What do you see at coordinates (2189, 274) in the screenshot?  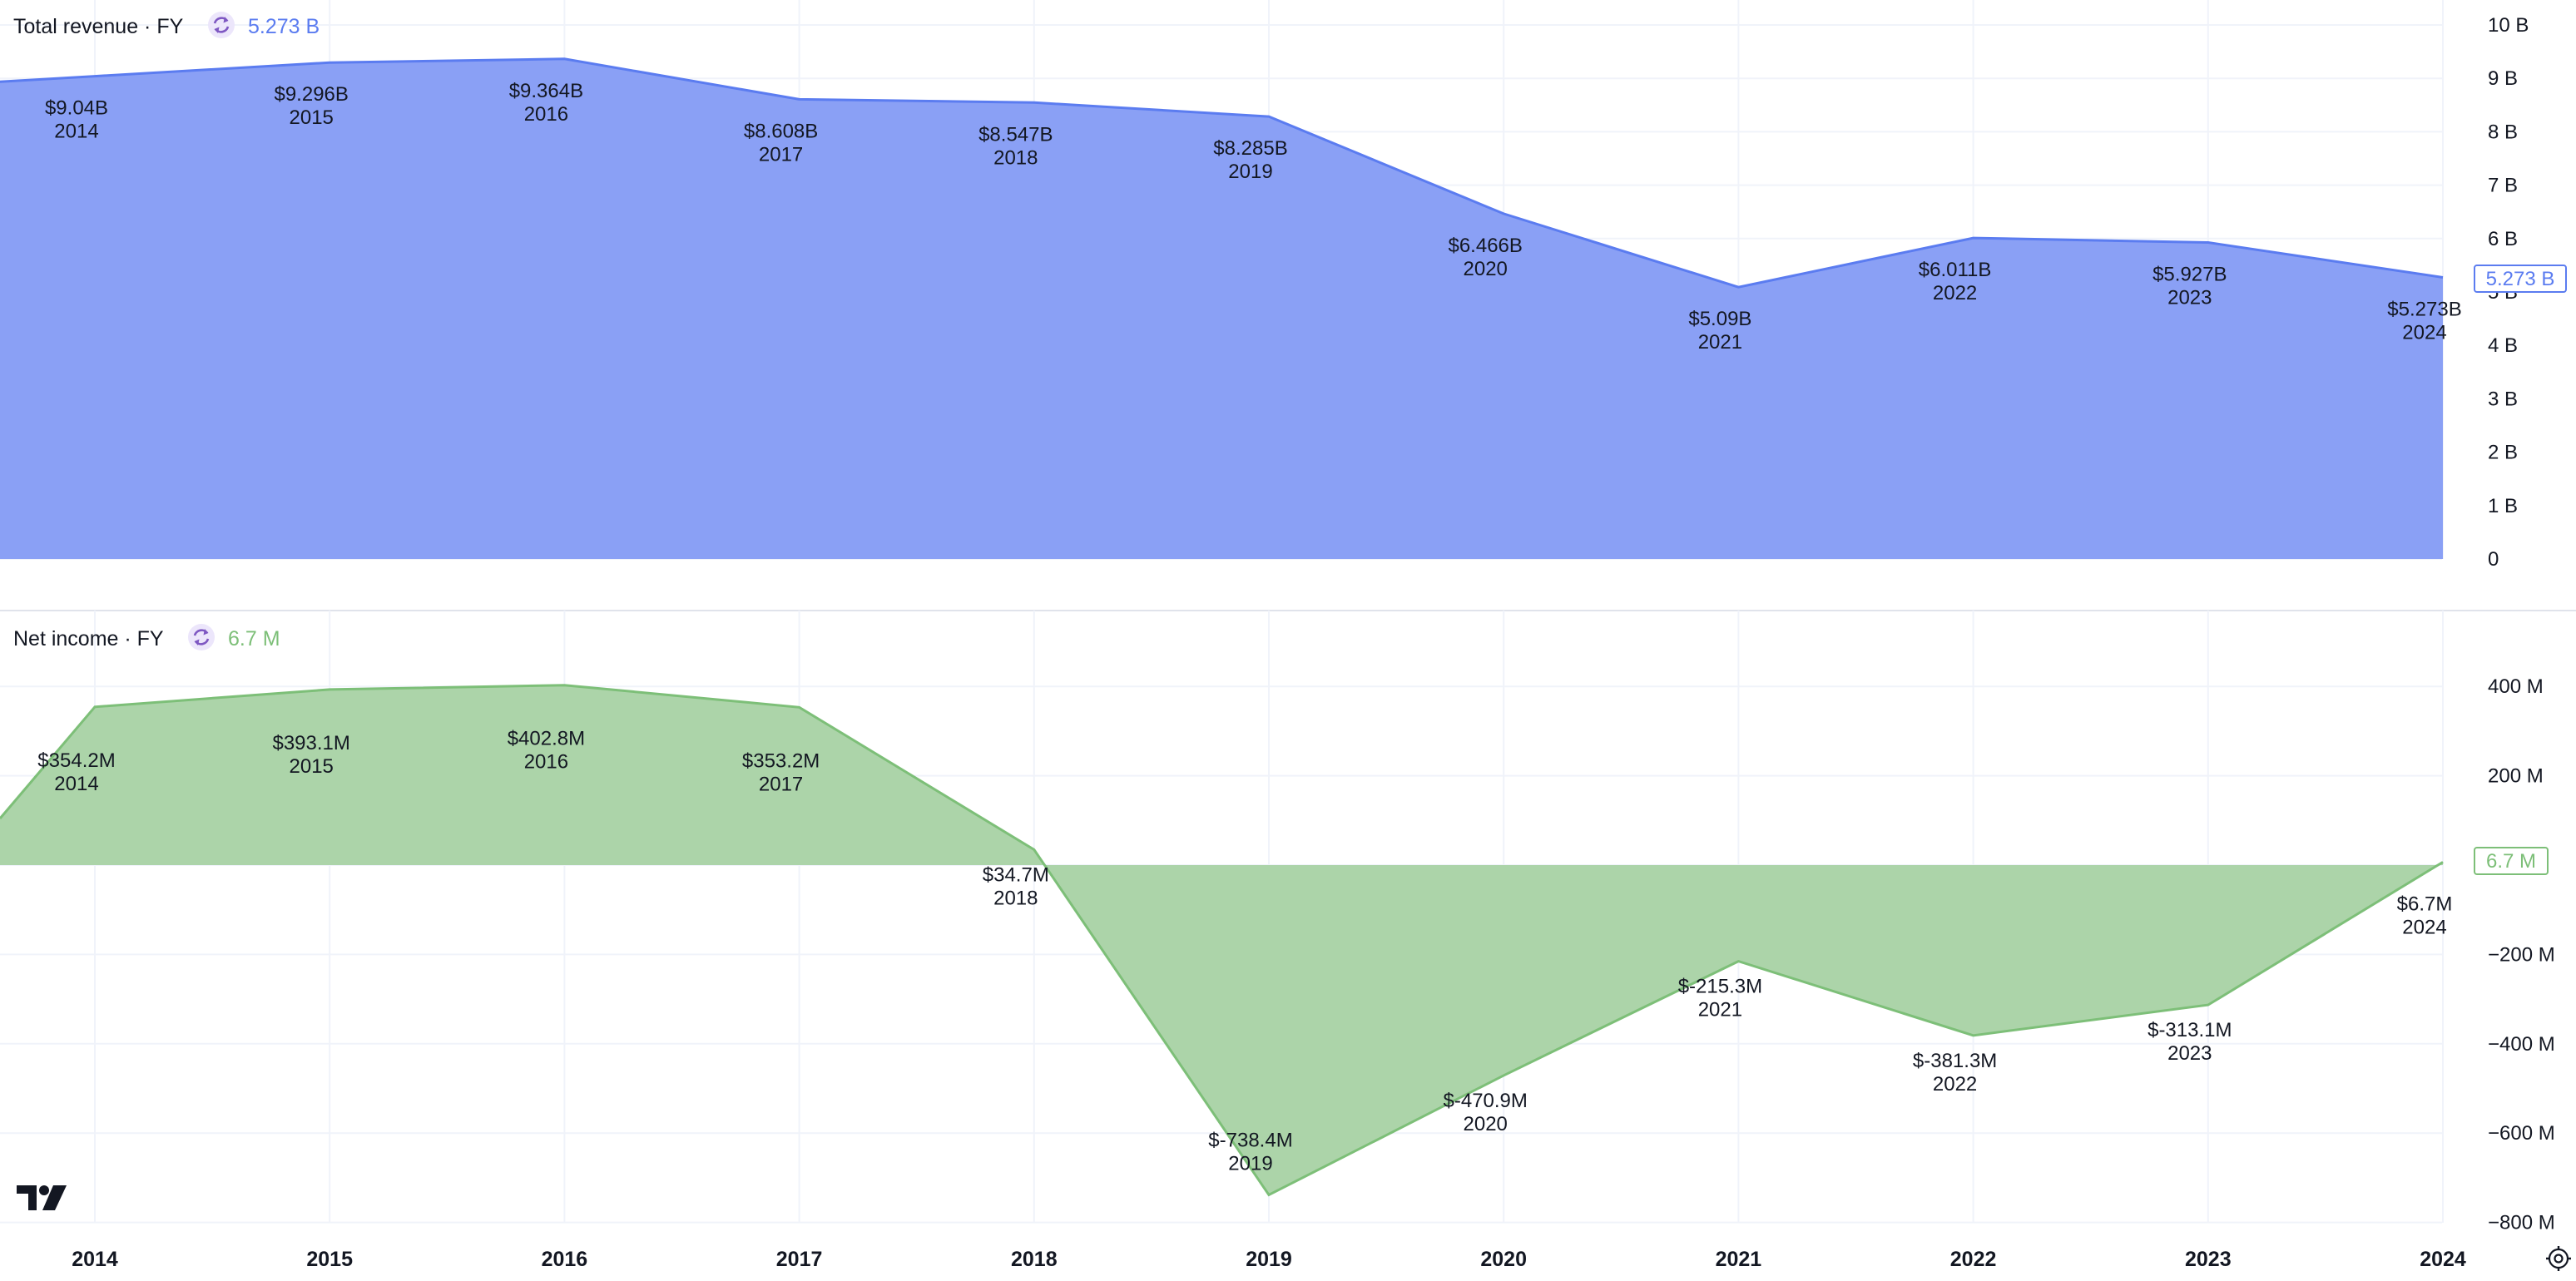 I see `data-label-value: $5.927B` at bounding box center [2189, 274].